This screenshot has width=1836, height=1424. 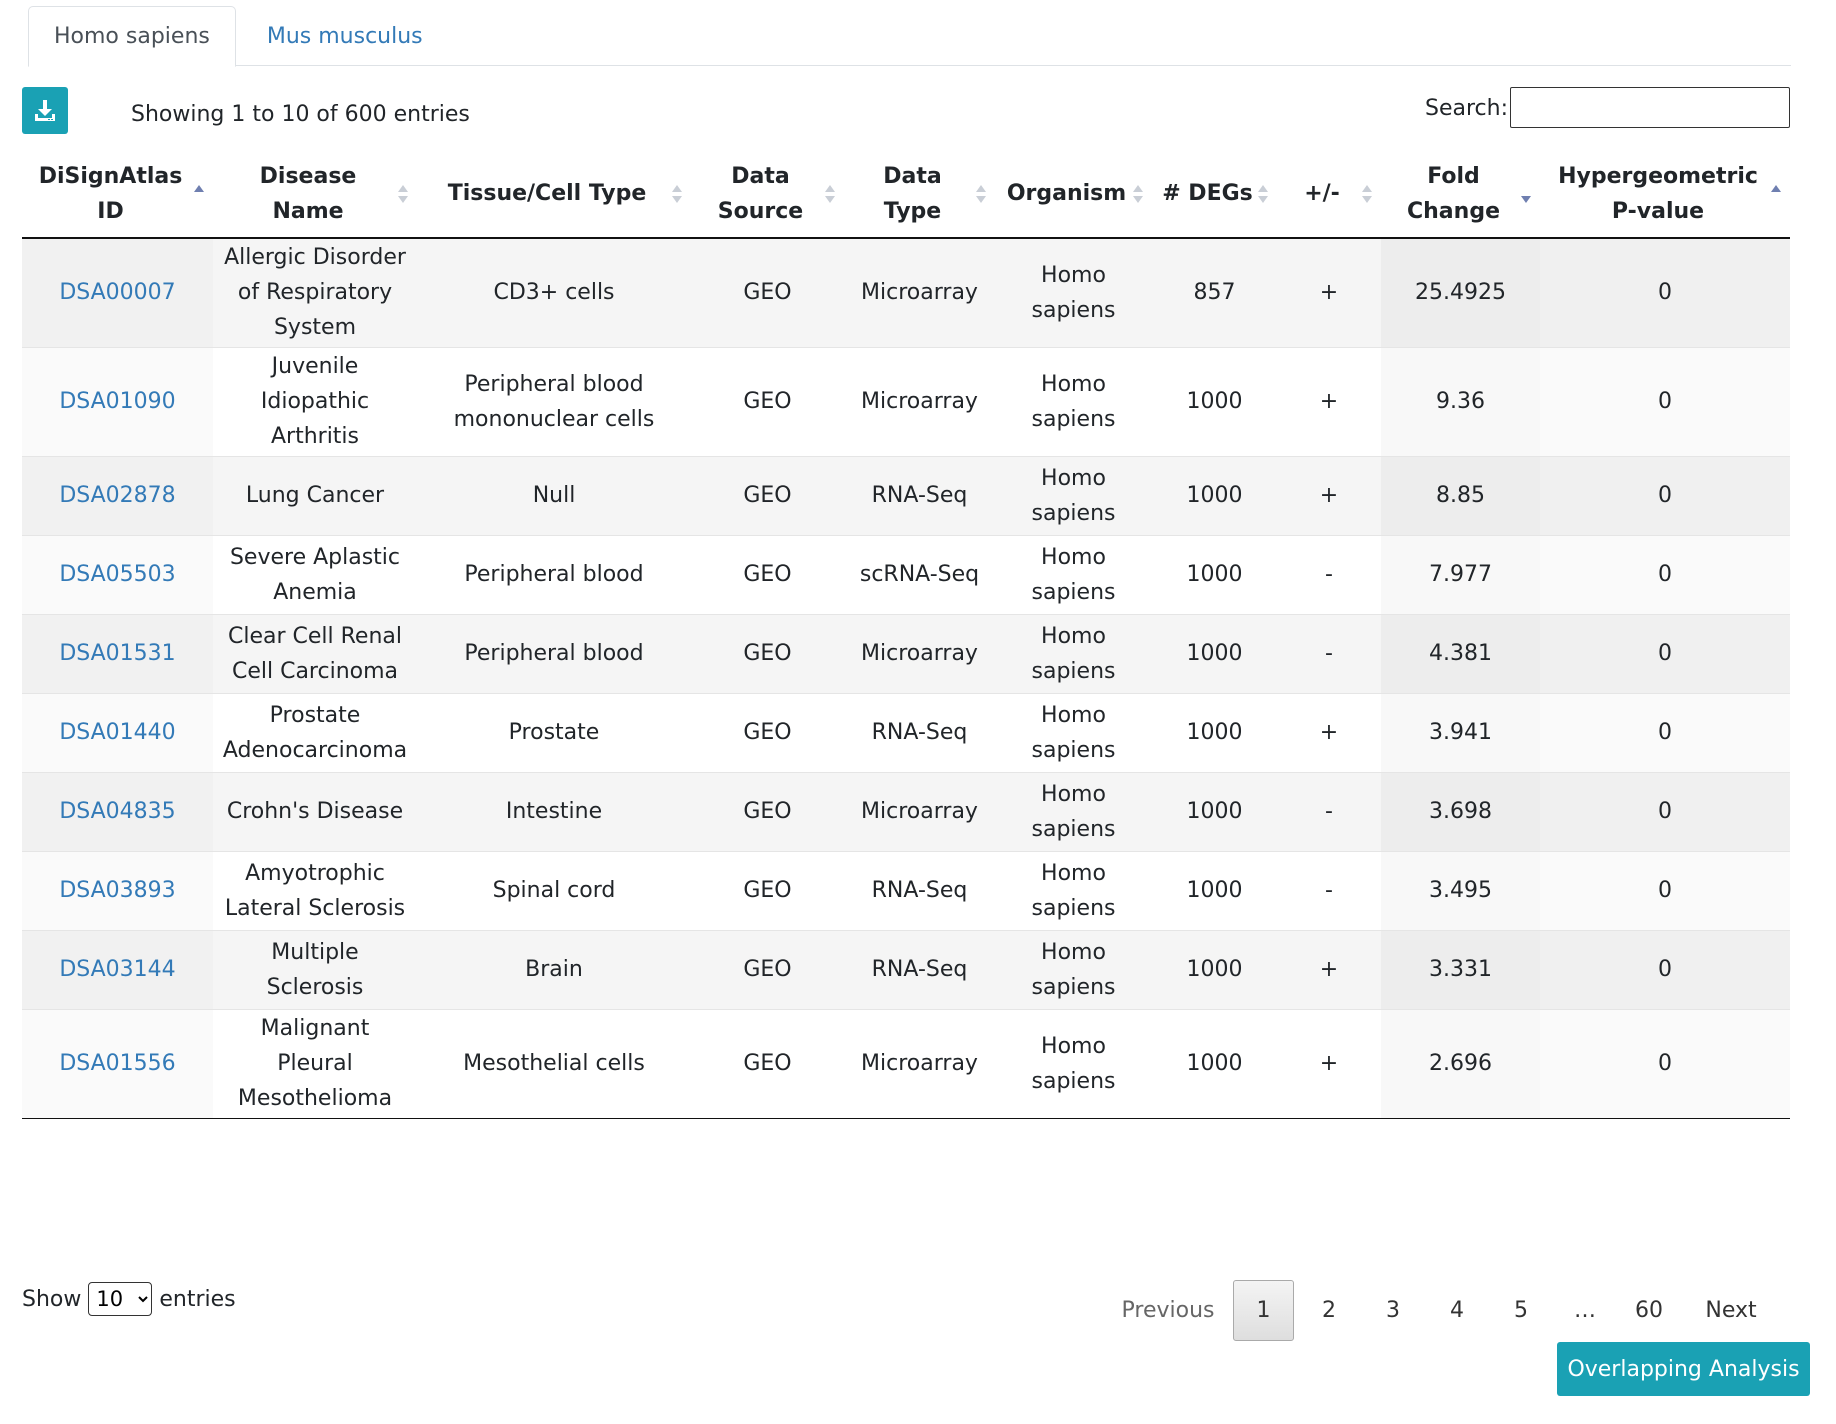 I want to click on table-cell: DSA04835, so click(x=117, y=812).